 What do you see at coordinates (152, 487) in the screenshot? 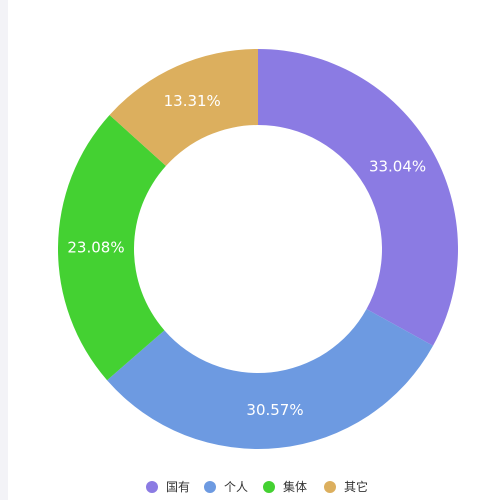
I see `legend-marker-guoyou` at bounding box center [152, 487].